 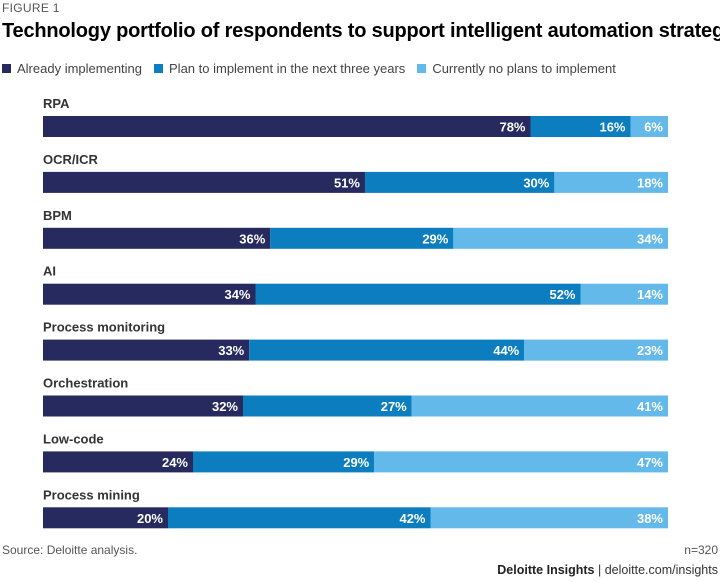 What do you see at coordinates (71, 159) in the screenshot?
I see `category-label-ocr-icr: OCR/ICR` at bounding box center [71, 159].